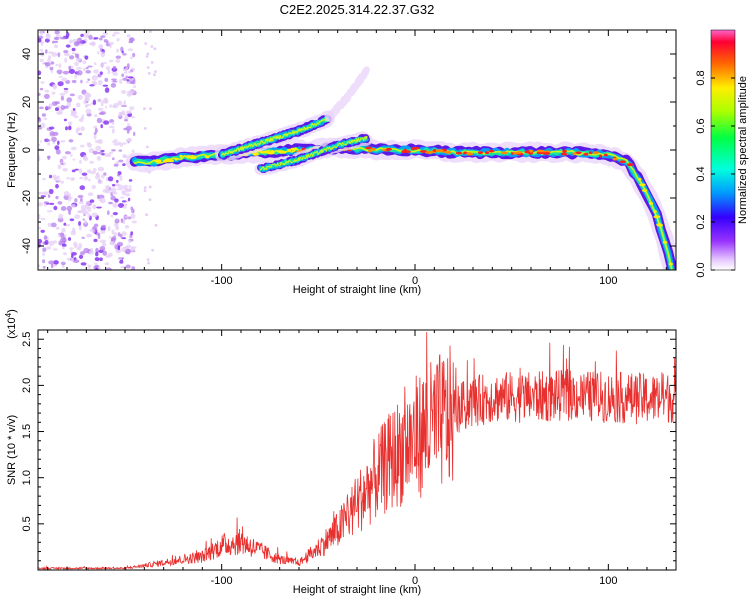  What do you see at coordinates (347, 94) in the screenshot?
I see `trace-layer` at bounding box center [347, 94].